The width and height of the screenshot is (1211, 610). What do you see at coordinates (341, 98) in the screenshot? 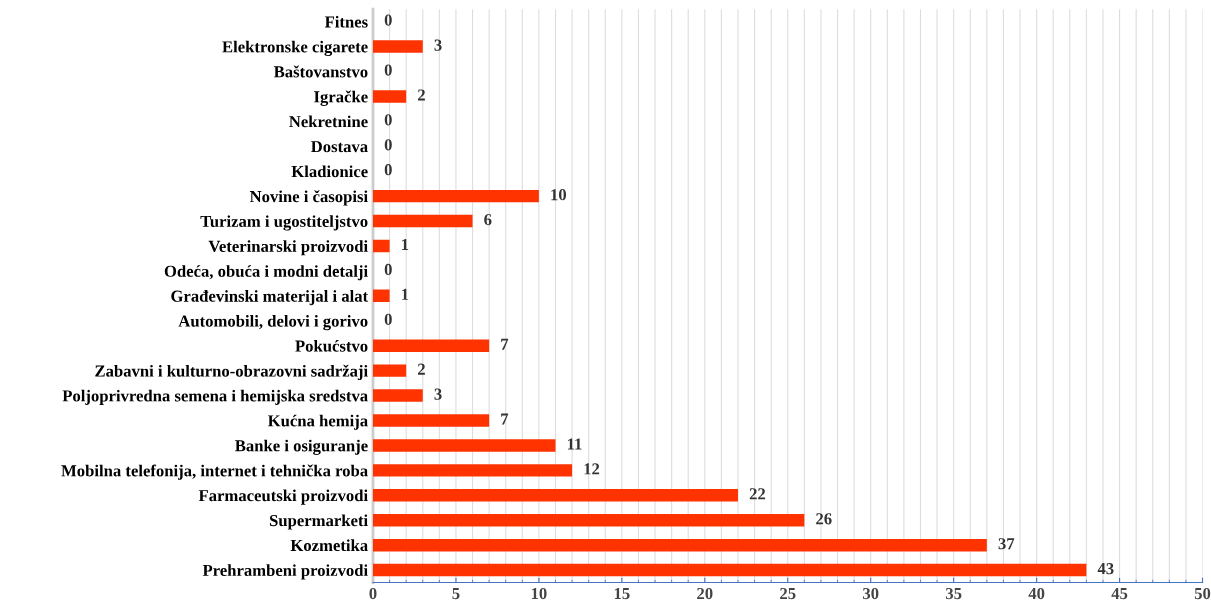
I see `y-tick-label: Igračke` at bounding box center [341, 98].